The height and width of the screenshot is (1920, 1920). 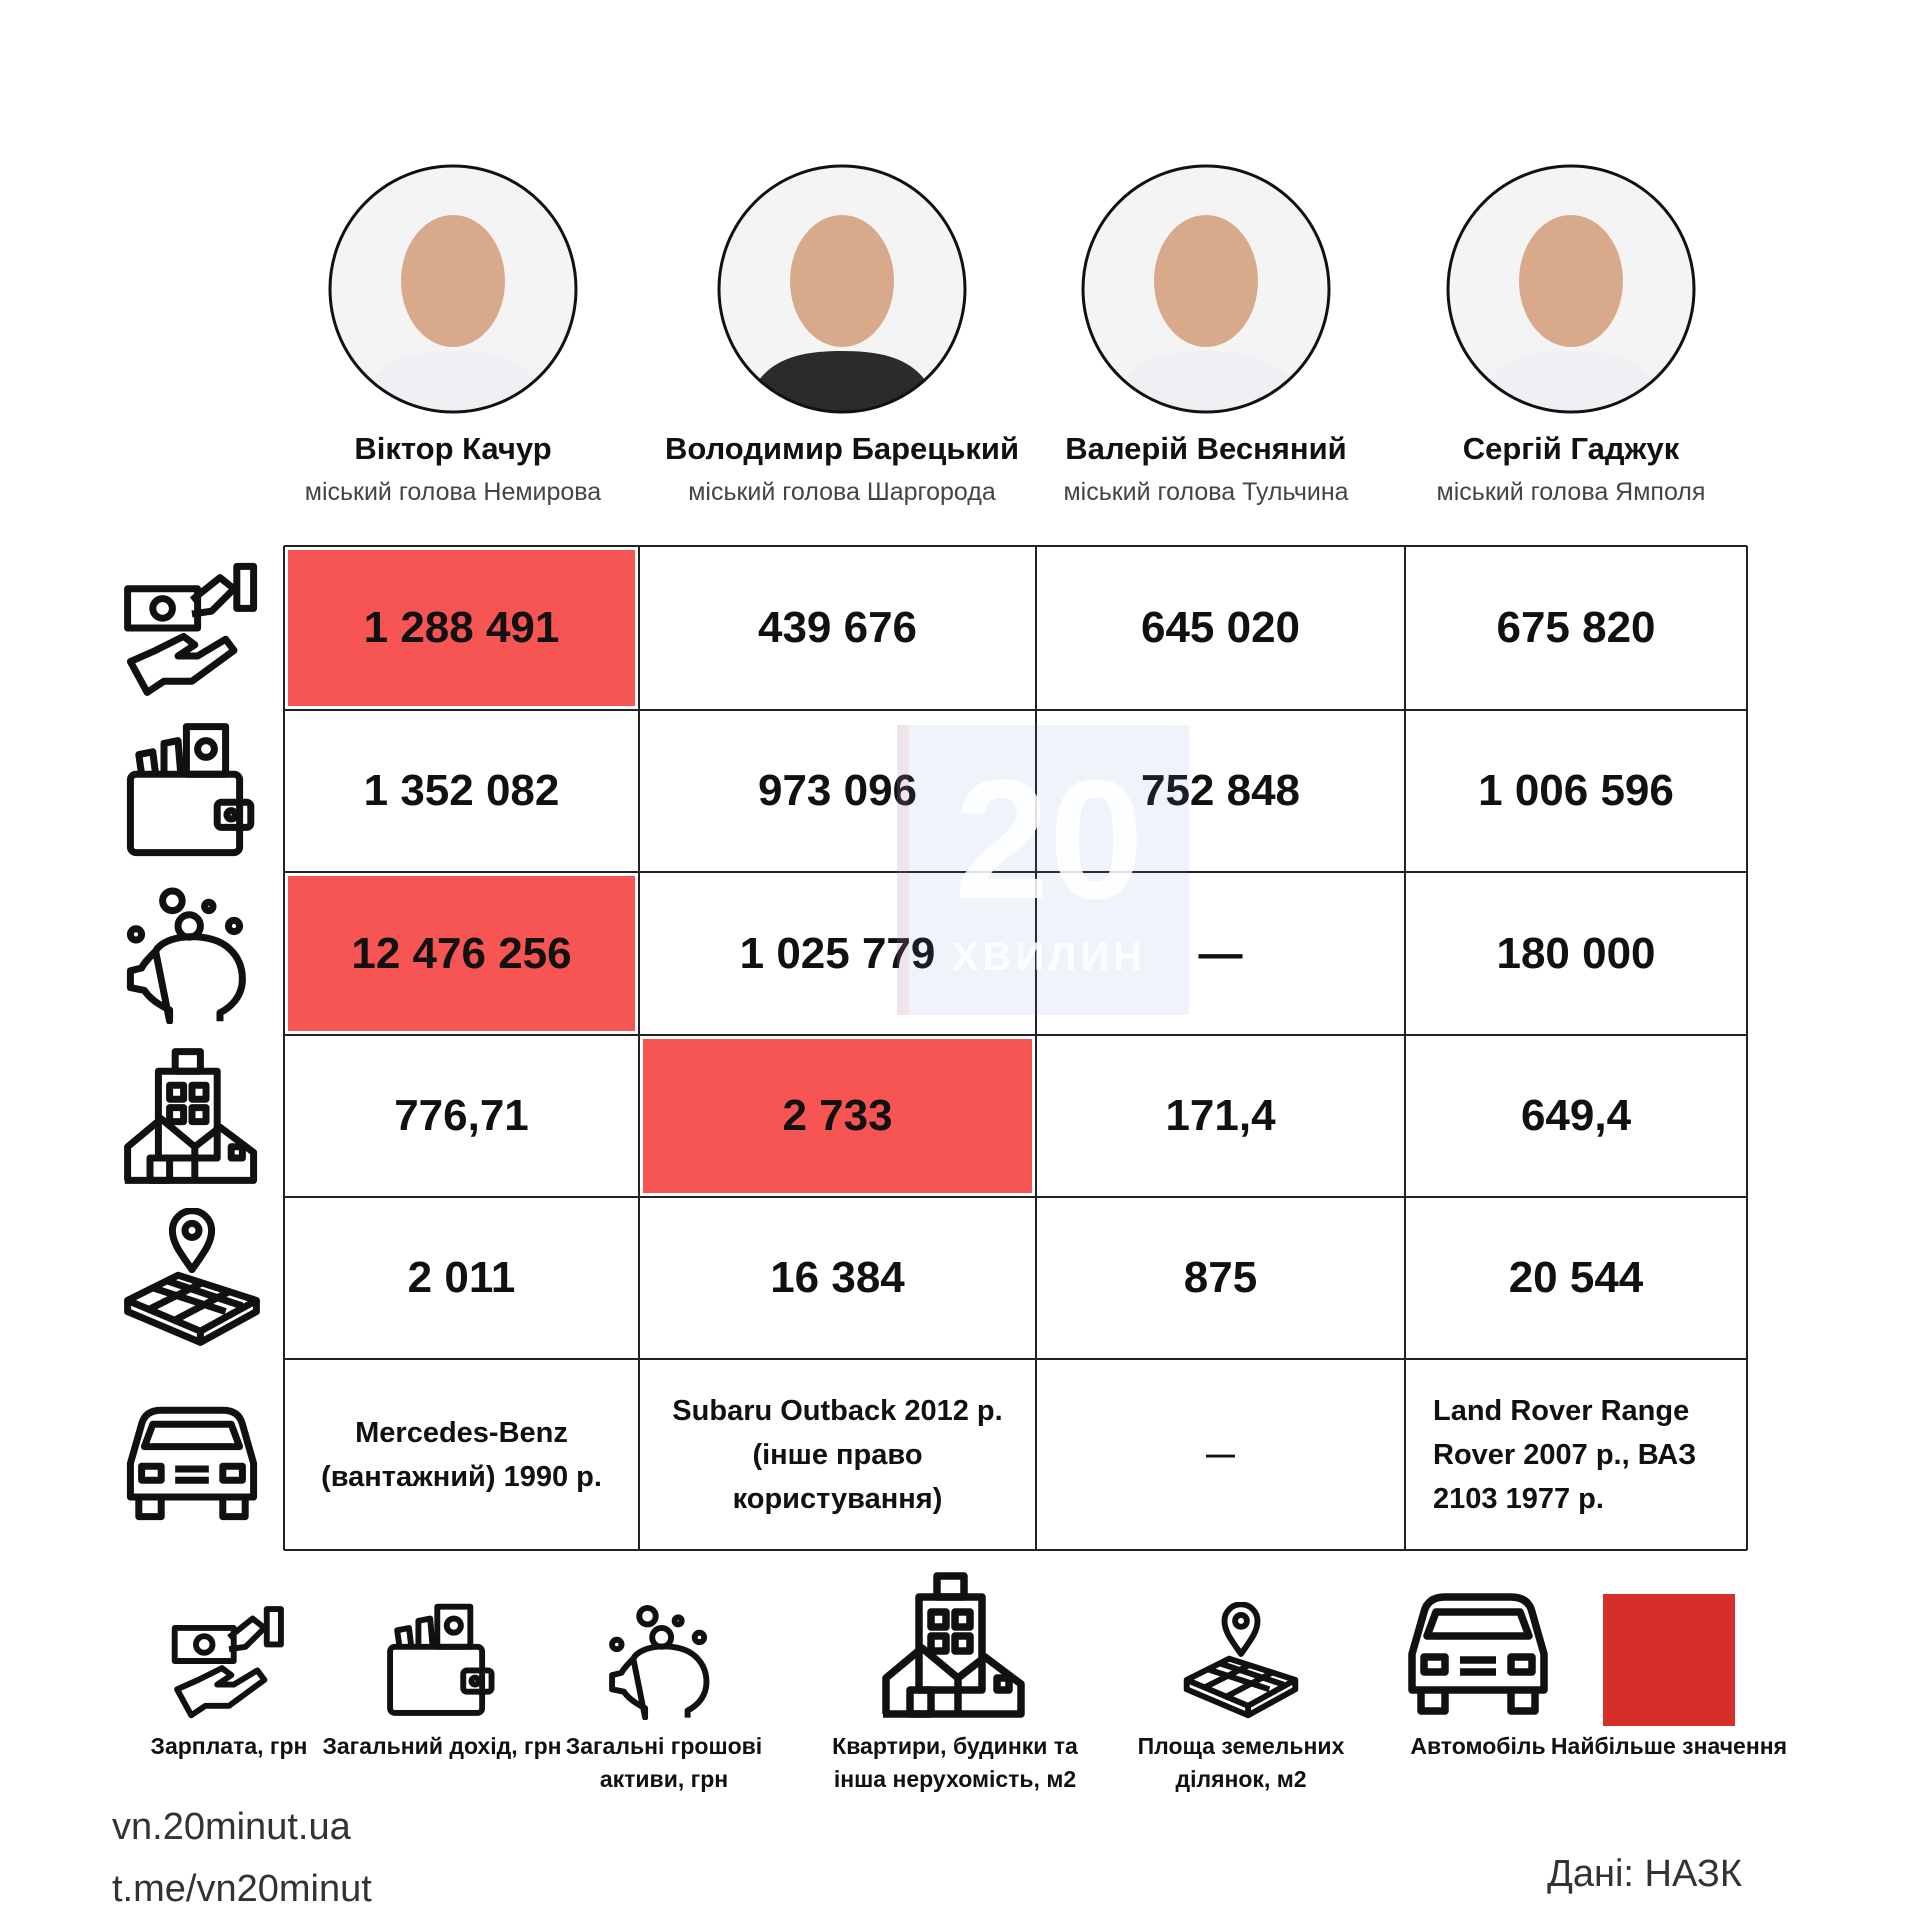 I want to click on legend-swatch, so click(x=1669, y=1660).